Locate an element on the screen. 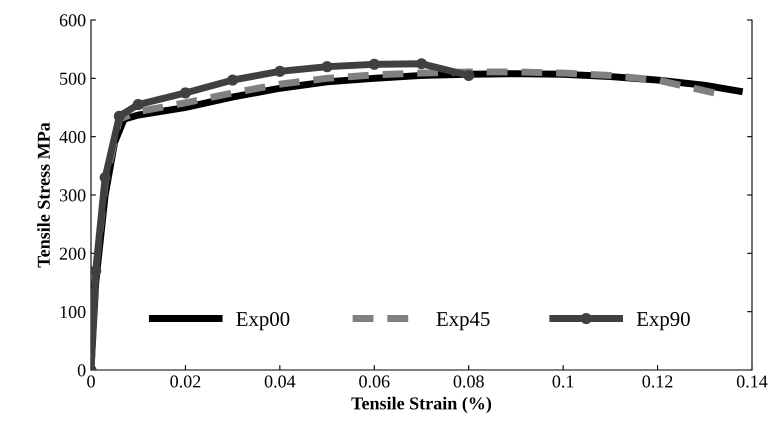 Image resolution: width=772 pixels, height=423 pixels. y-tick-label: 100 is located at coordinates (73, 312).